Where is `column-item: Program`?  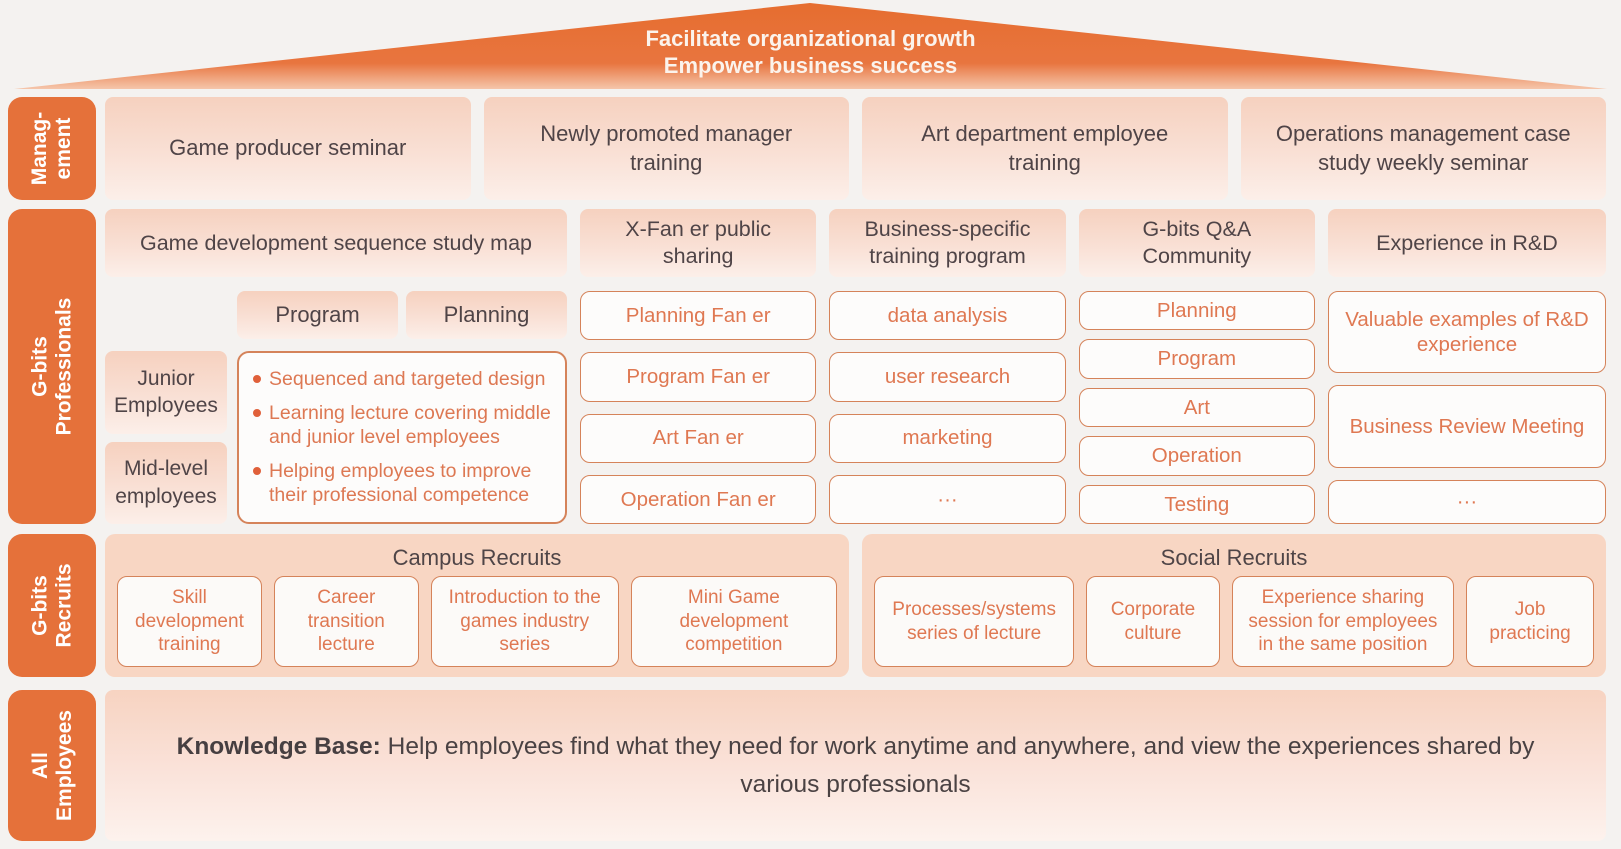
column-item: Program is located at coordinates (1196, 359).